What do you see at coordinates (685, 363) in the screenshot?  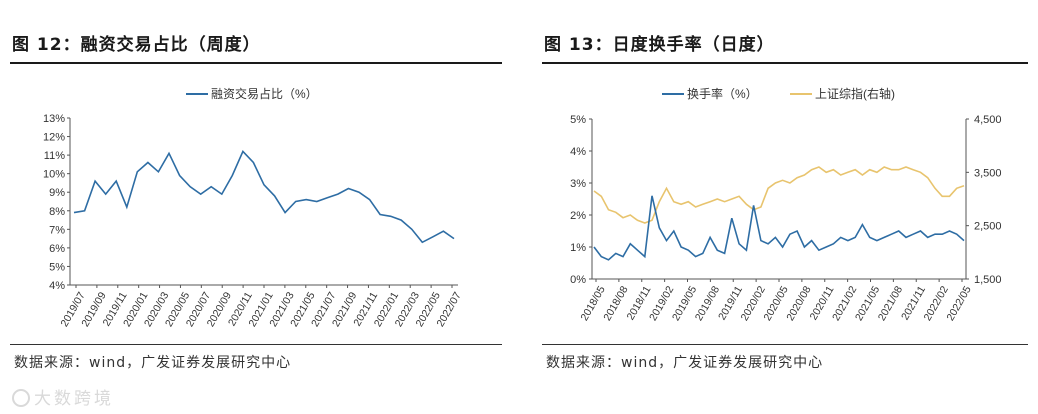 I see `right-source: 数据来源：wind，广发证券发展研究中心` at bounding box center [685, 363].